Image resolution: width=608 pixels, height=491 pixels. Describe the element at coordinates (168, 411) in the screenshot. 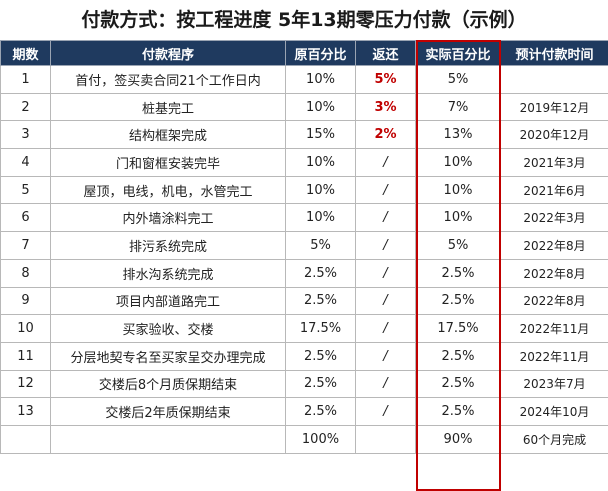

I see `cell-step: 交楼后2年质保期结束` at that location.